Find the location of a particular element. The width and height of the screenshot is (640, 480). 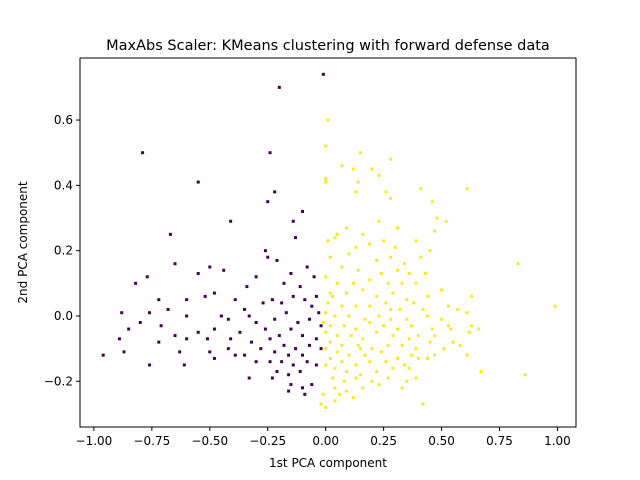

x-tick-label: −0.75 is located at coordinates (151, 441).